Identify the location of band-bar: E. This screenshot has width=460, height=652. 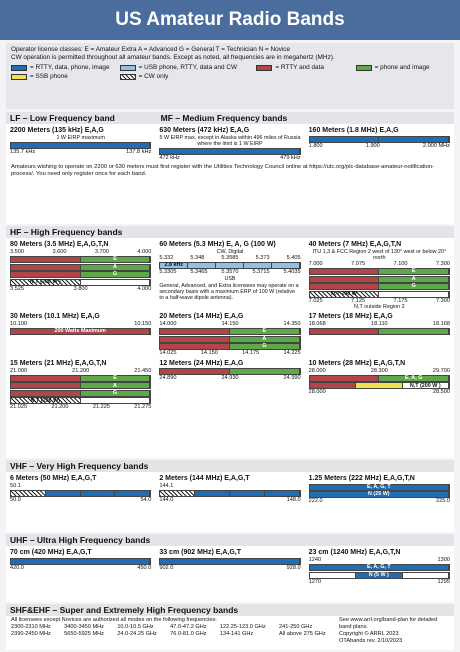
(81, 260).